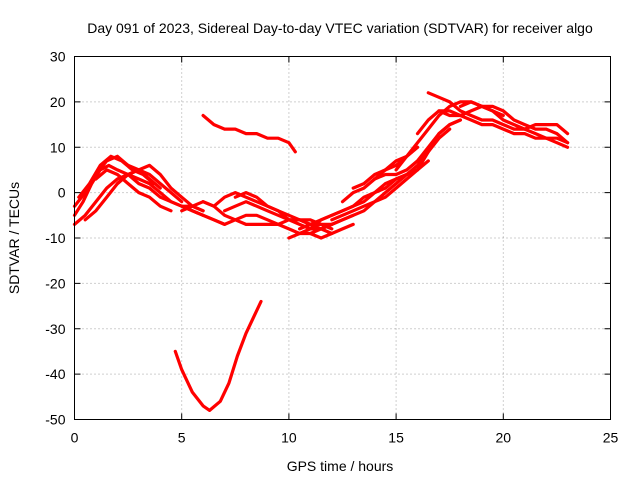  I want to click on y-tick-label: -10, so click(55, 238).